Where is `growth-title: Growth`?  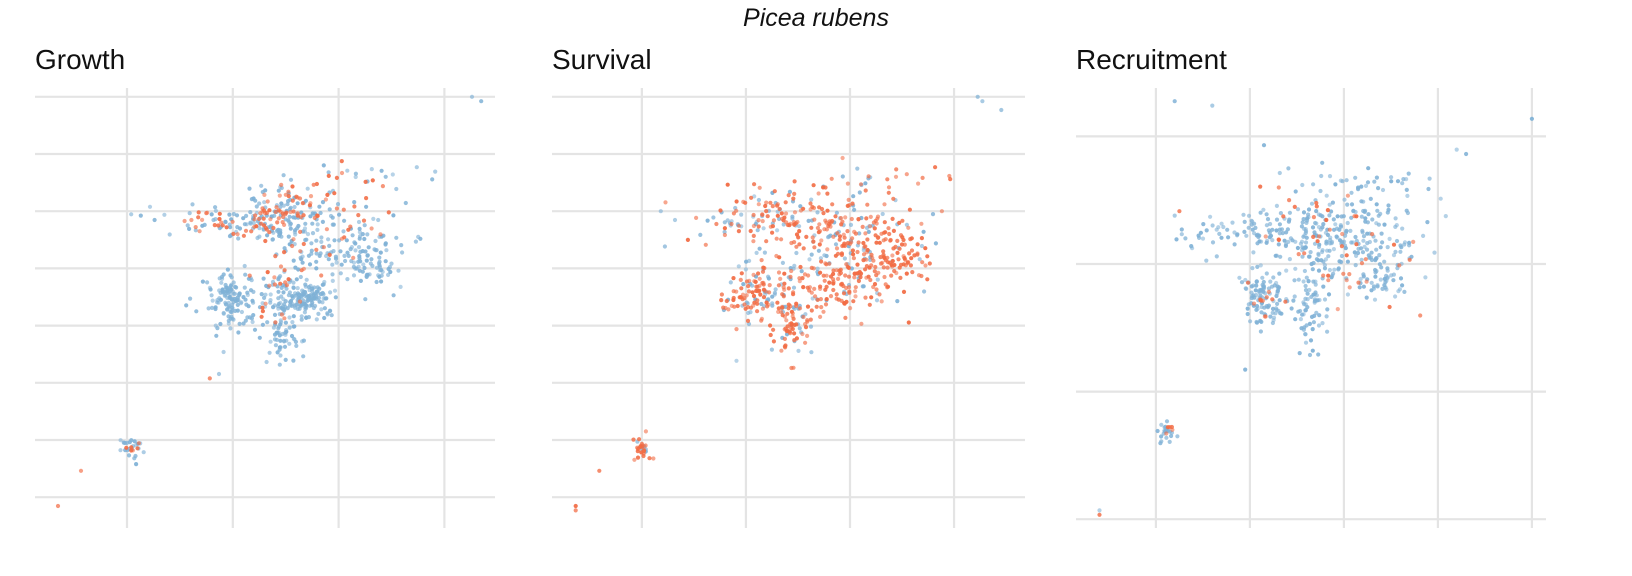 growth-title: Growth is located at coordinates (80, 59).